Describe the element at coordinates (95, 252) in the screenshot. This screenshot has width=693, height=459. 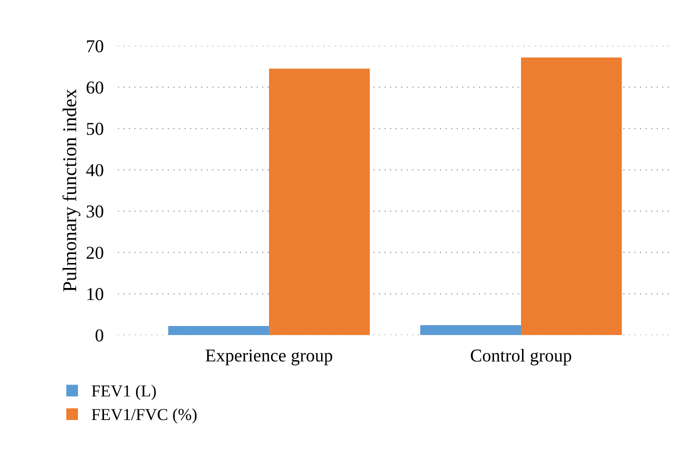
I see `y-tick-label: 20` at that location.